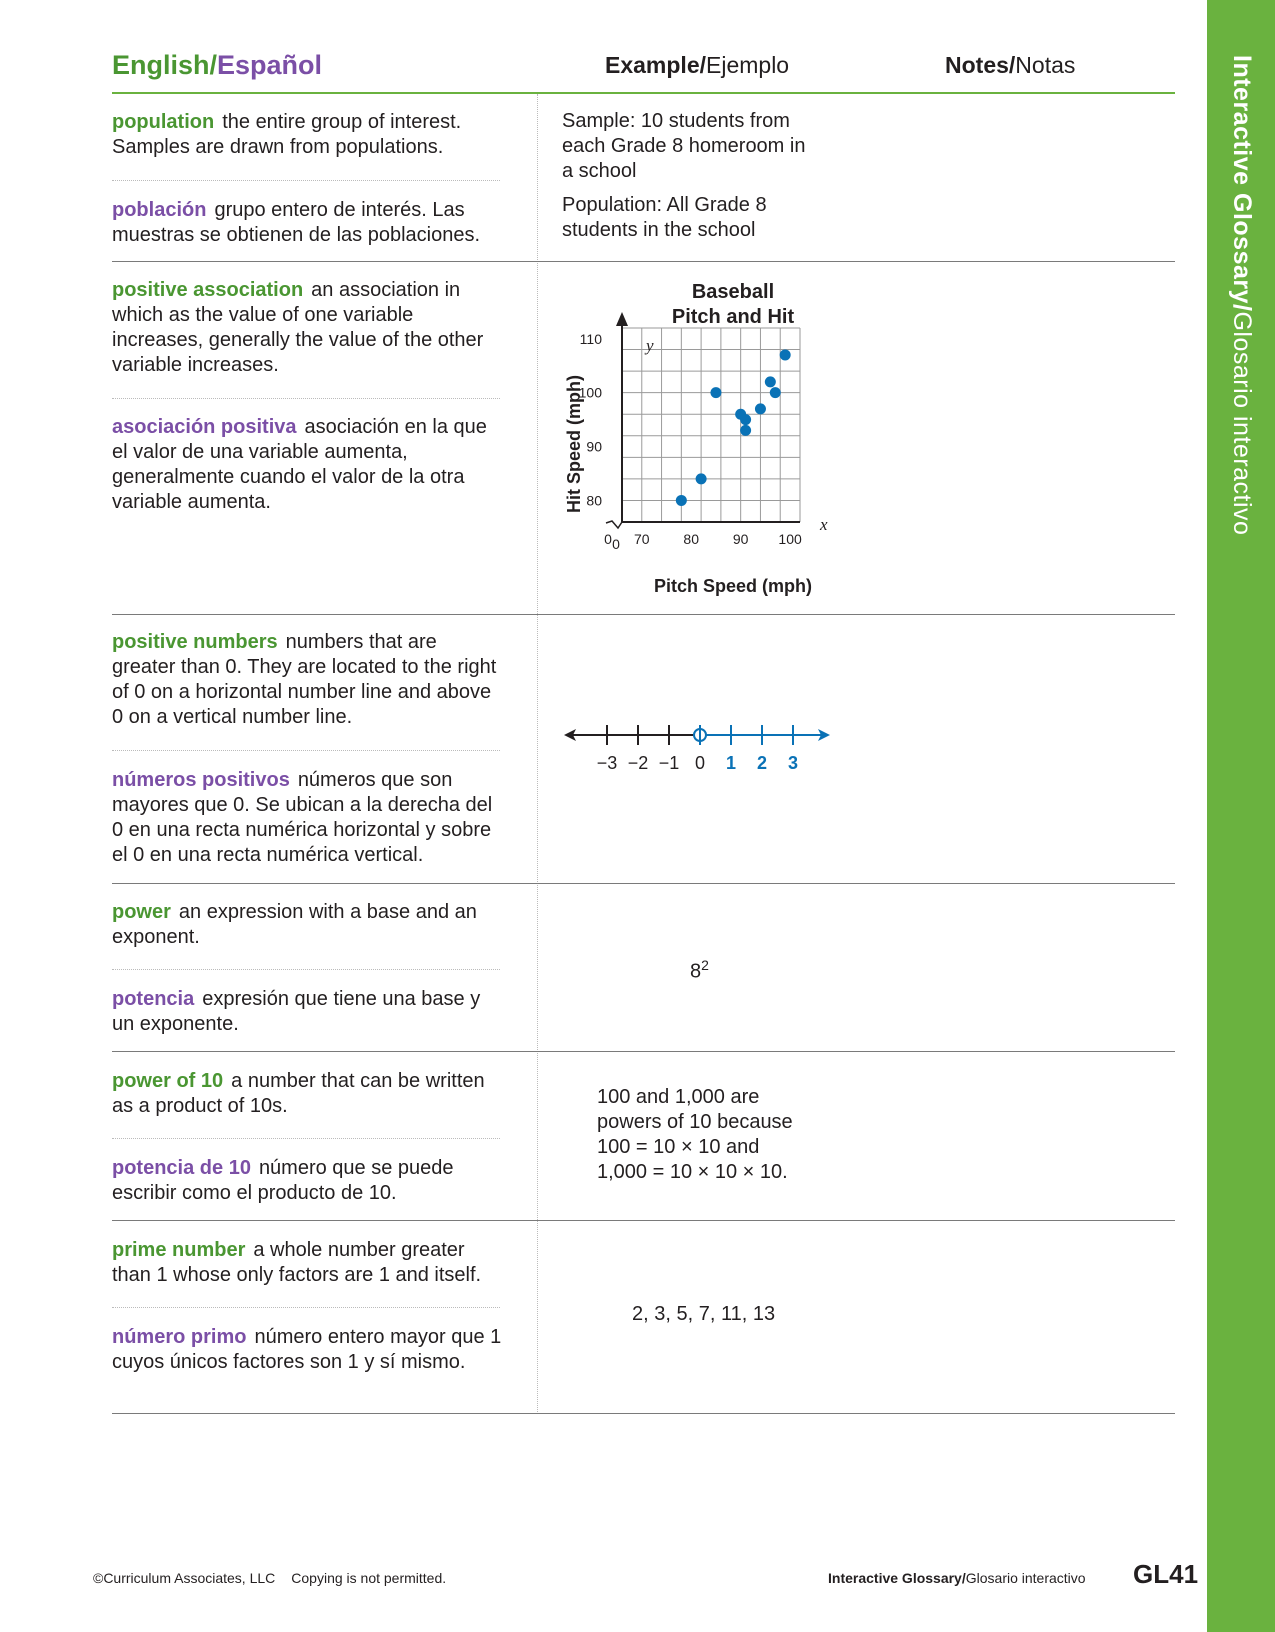  What do you see at coordinates (643, 93) in the screenshot?
I see `header-rule` at bounding box center [643, 93].